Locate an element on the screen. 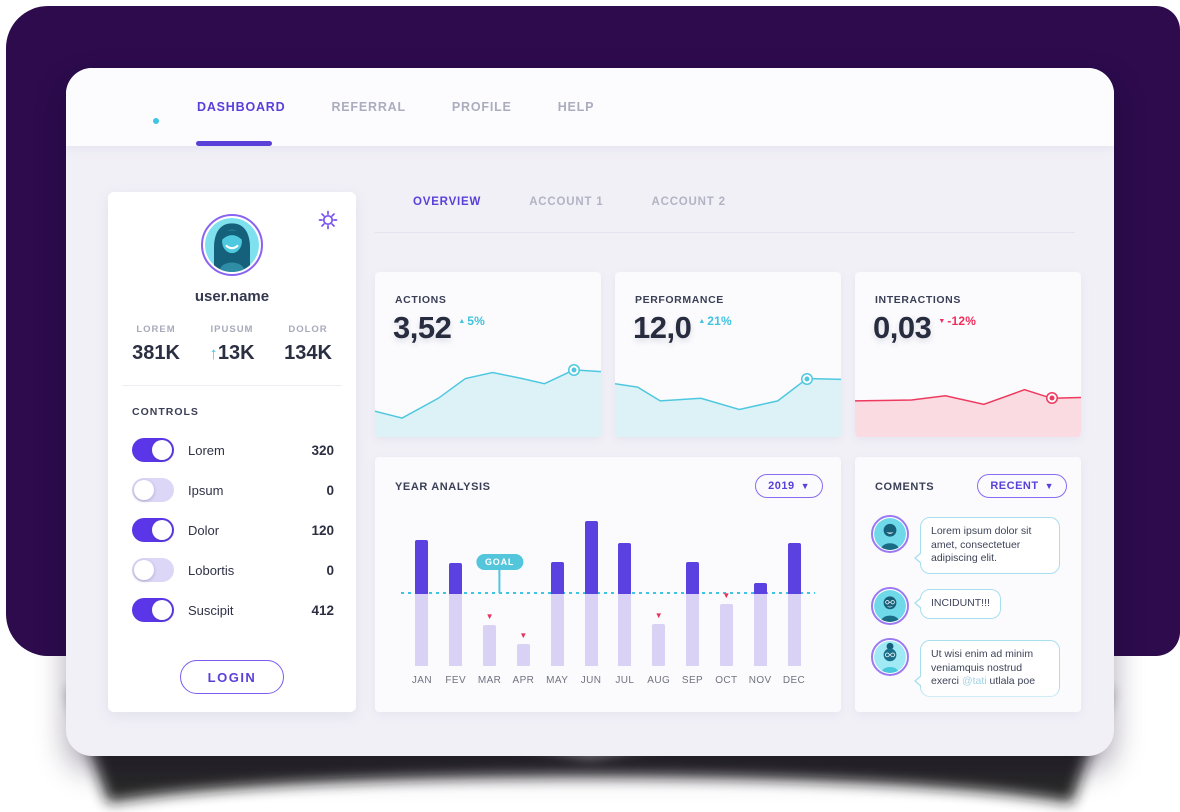  month-label-fev: FEV is located at coordinates (456, 680).